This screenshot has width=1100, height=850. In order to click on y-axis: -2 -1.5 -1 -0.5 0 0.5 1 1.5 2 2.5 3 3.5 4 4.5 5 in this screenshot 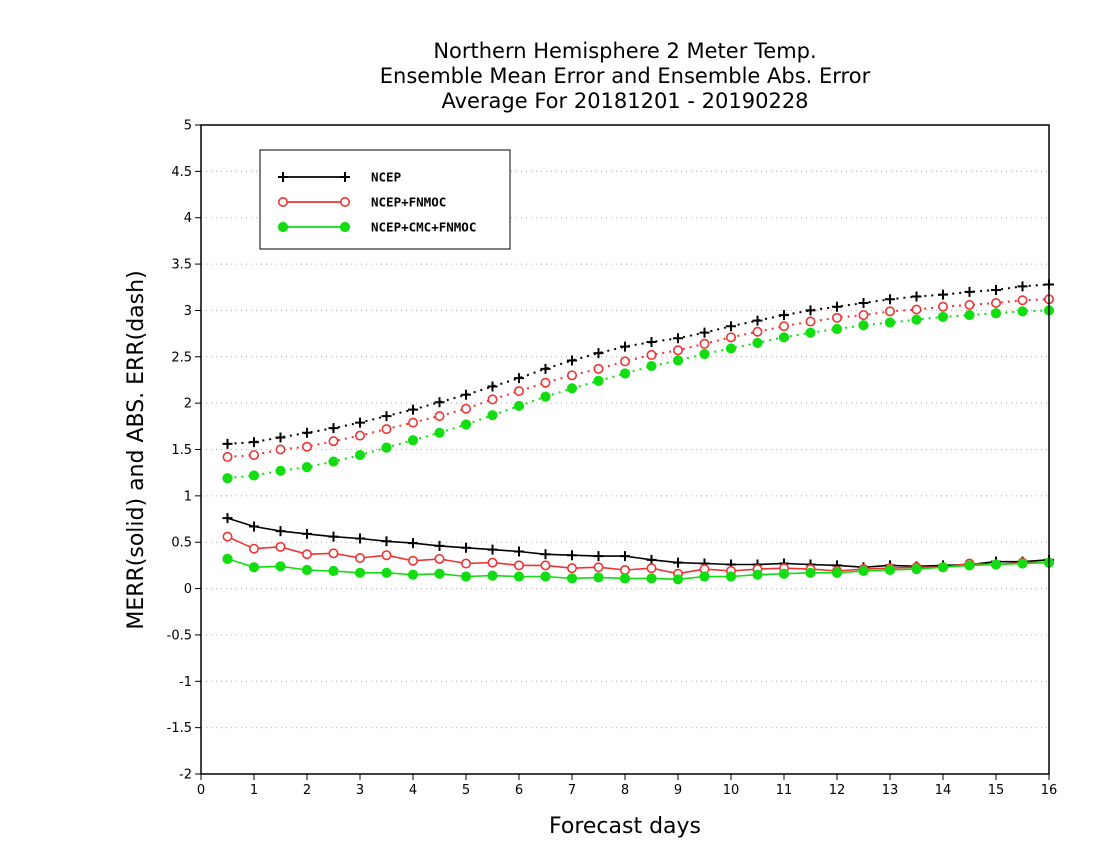, I will do `click(184, 451)`.